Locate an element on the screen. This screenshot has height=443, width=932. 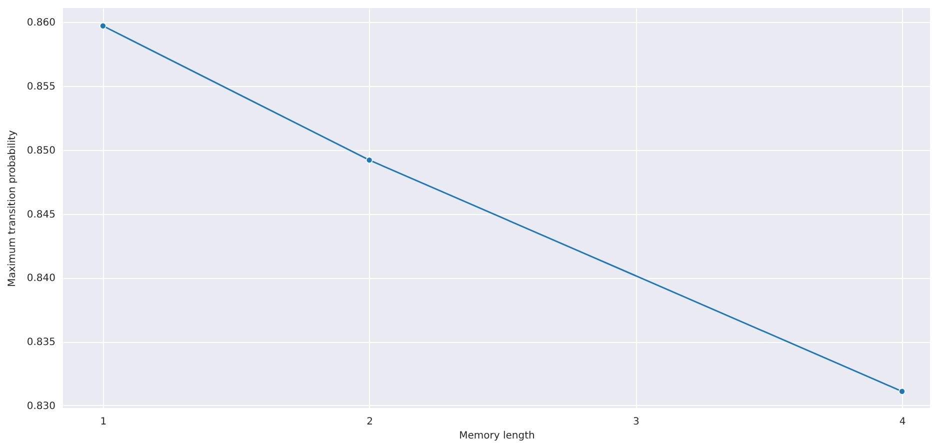
y-tick-label: 0.835 is located at coordinates (41, 342).